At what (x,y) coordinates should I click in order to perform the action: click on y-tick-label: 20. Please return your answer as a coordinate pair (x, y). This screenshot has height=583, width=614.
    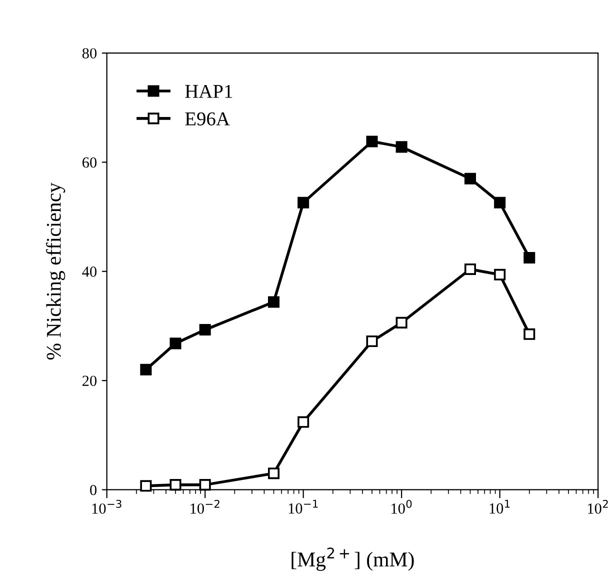
    Looking at the image, I should click on (89, 381).